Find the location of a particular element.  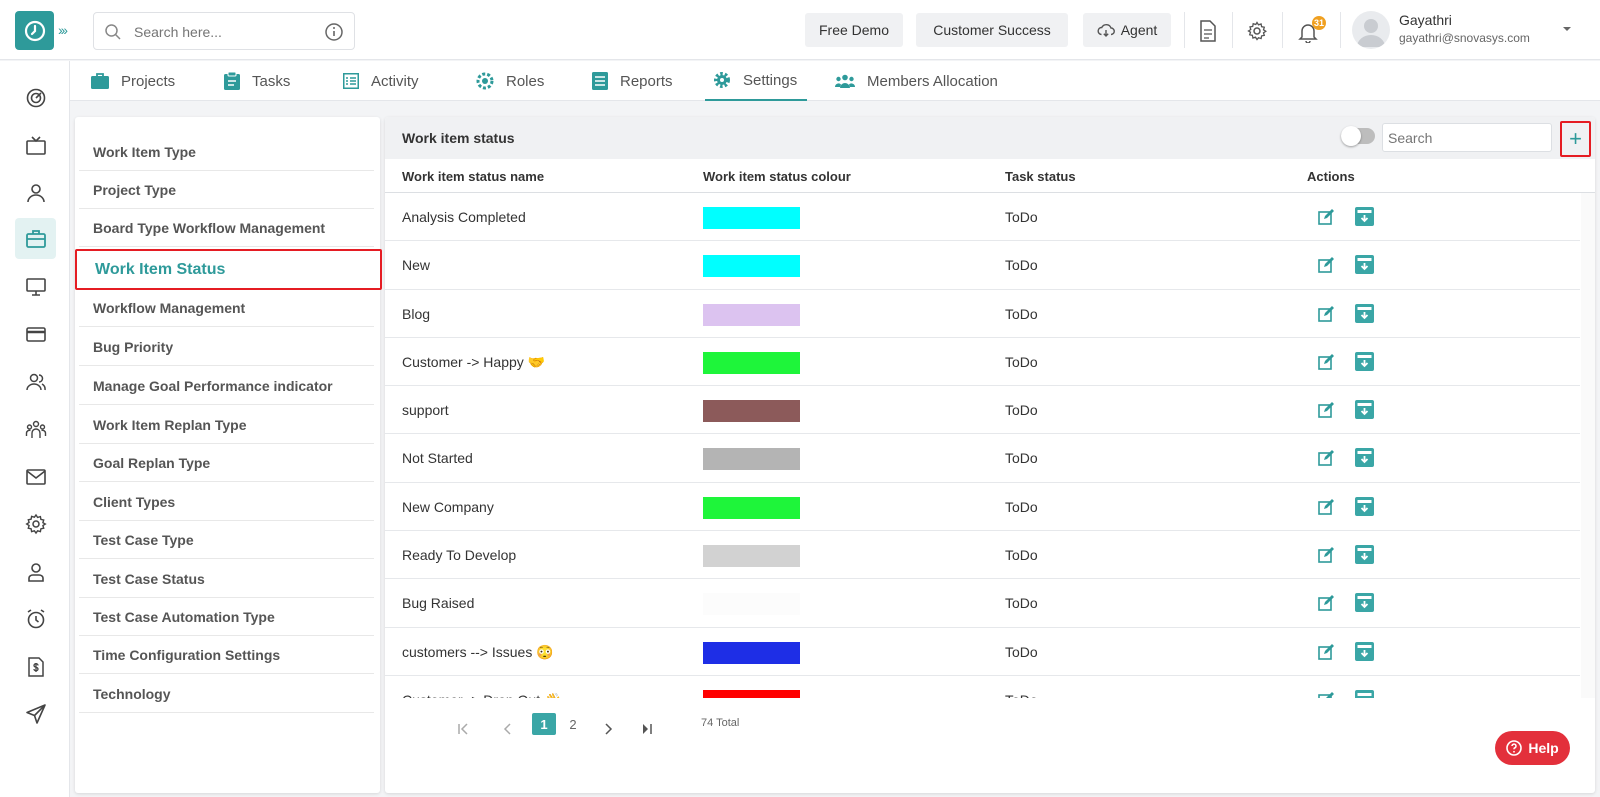

settings-menu-item: Technology is located at coordinates (226, 694).